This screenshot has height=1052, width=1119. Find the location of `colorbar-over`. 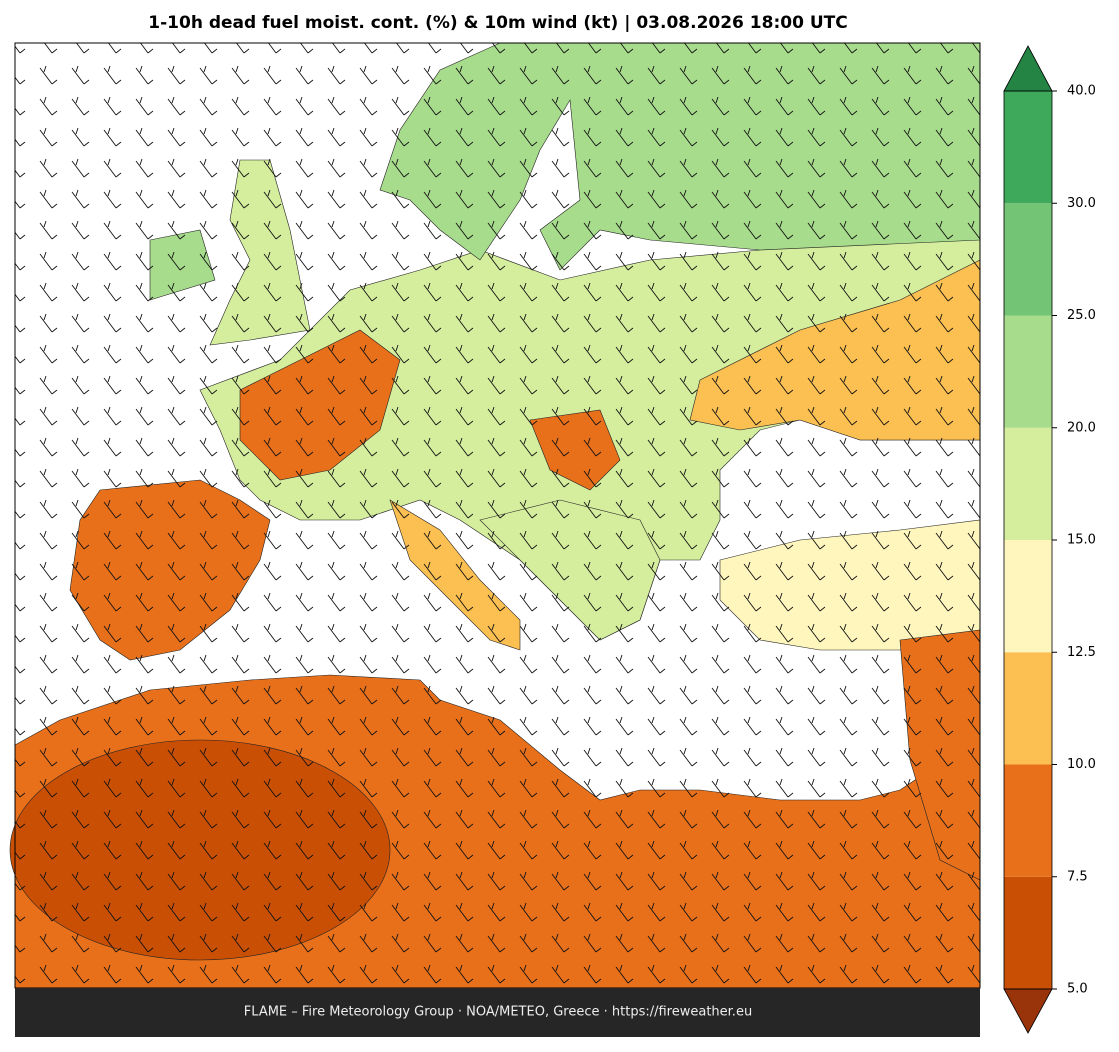

colorbar-over is located at coordinates (1028, 68).